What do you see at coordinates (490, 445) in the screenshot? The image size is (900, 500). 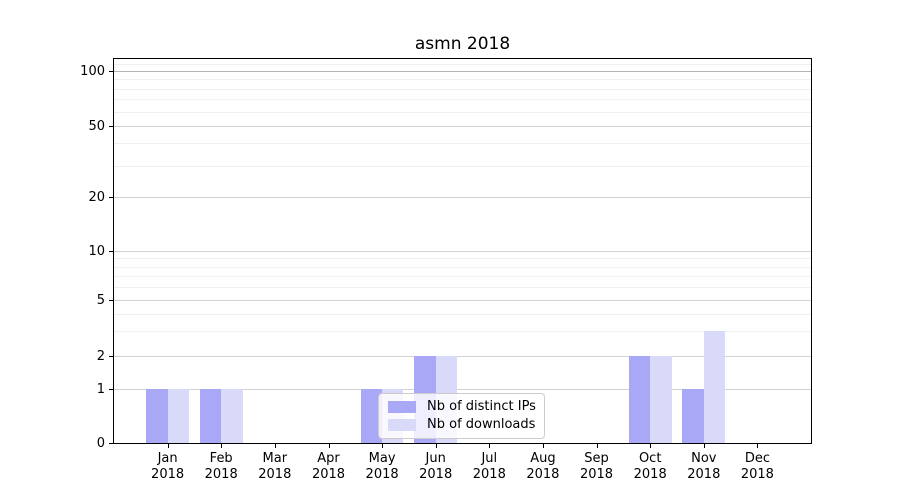 I see `x-tick-mark-jul` at bounding box center [490, 445].